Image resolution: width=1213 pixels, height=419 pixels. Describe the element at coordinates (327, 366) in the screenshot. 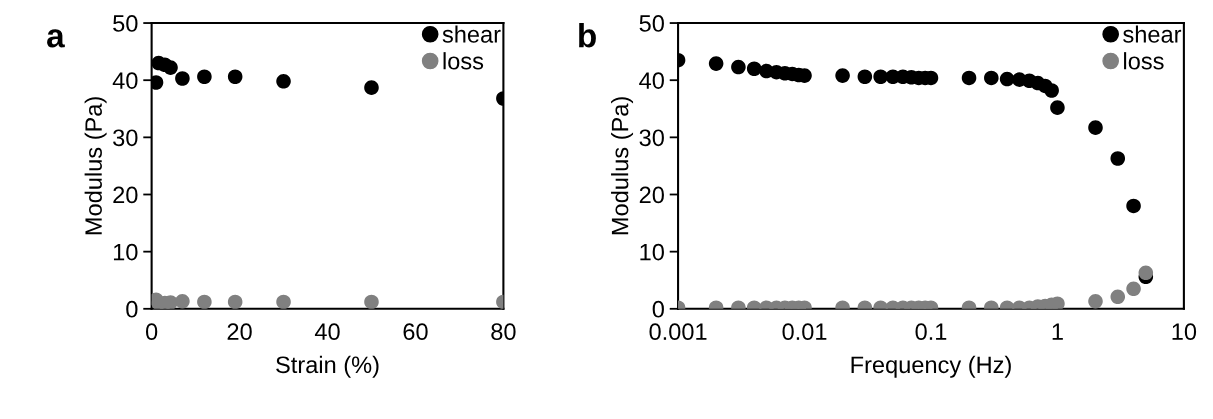

I see `x-axis-title: Strain (%)` at that location.